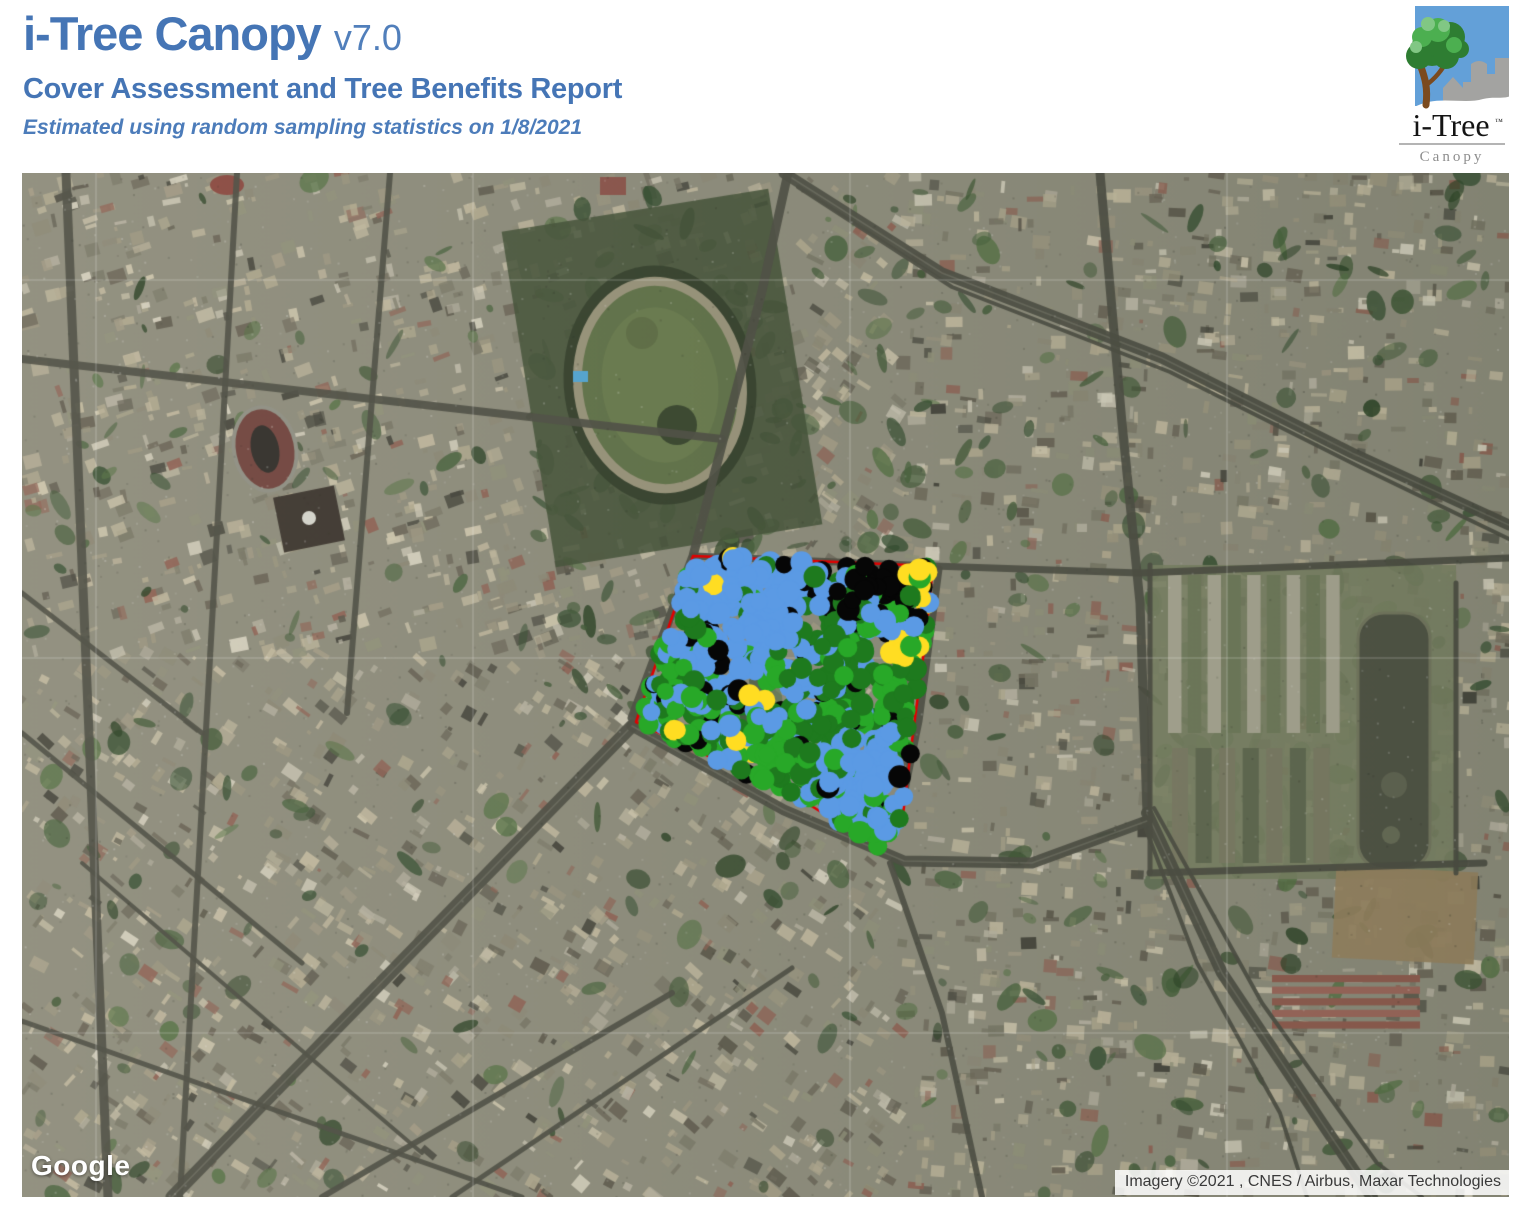  I want to click on itree-logo: i-Tree ™ Canopy, so click(1452, 87).